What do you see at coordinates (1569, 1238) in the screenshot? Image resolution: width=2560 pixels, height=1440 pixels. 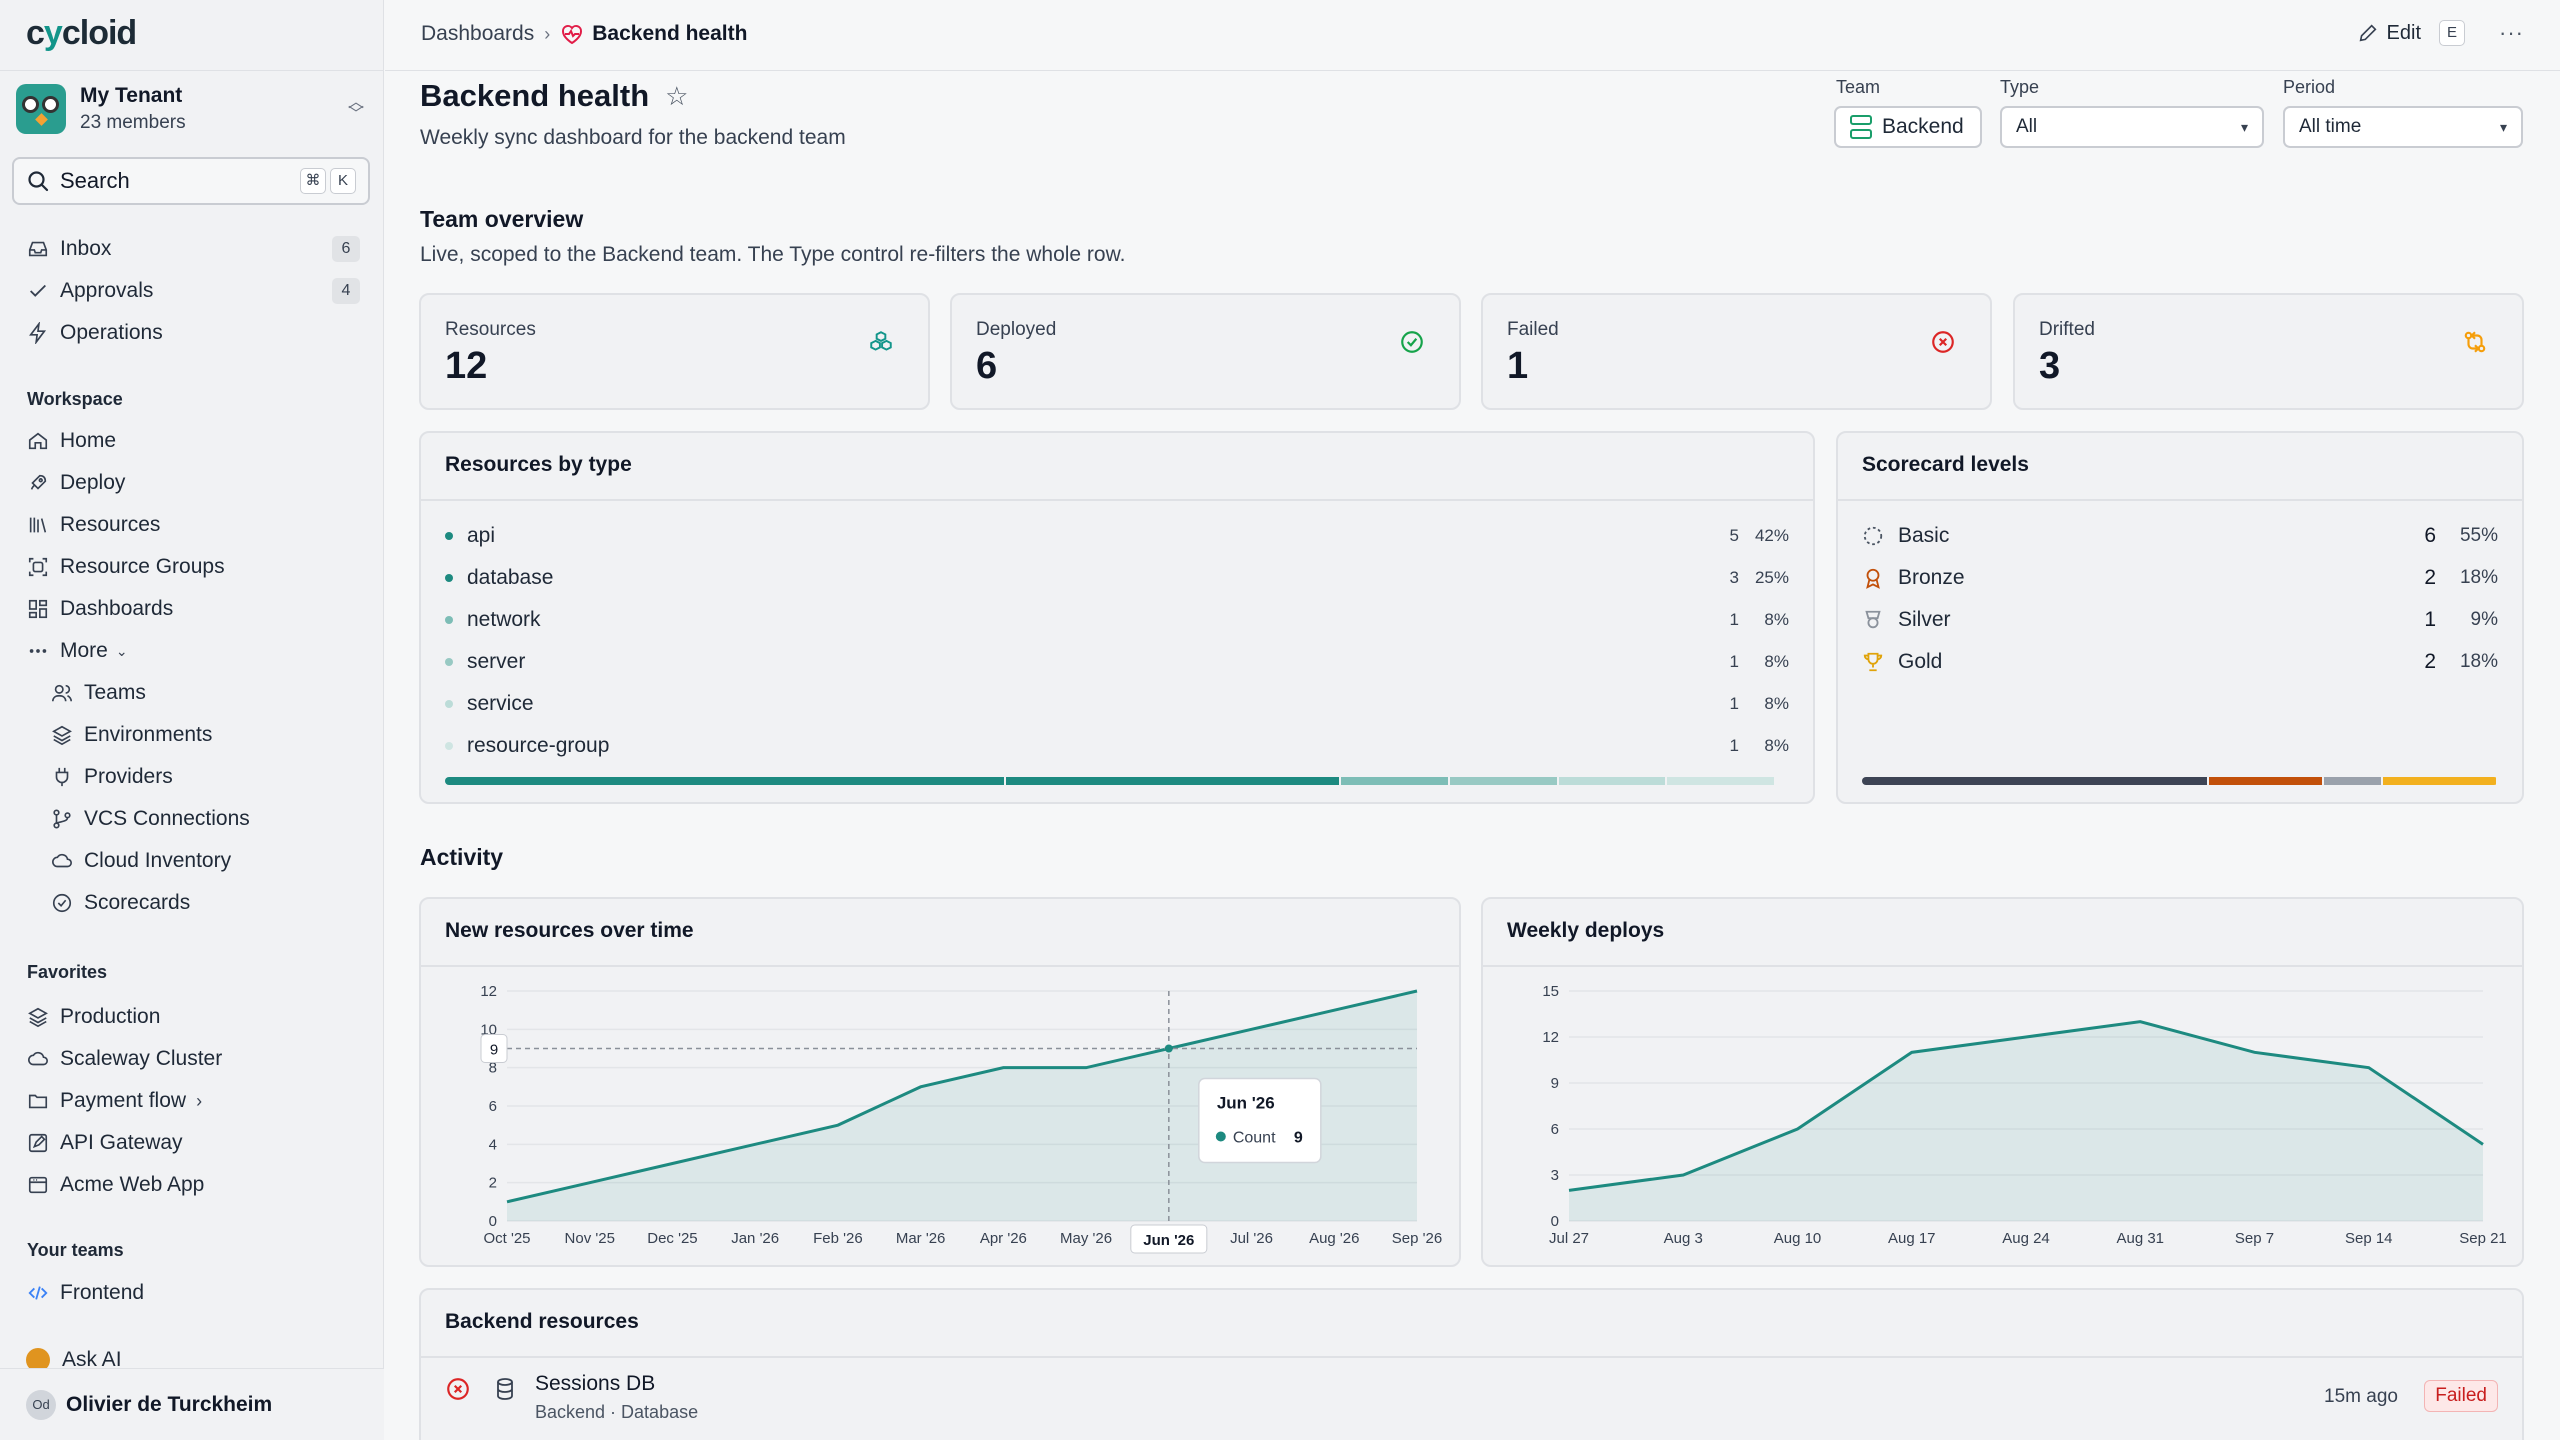 I see `x-tick-label: Jul 27` at bounding box center [1569, 1238].